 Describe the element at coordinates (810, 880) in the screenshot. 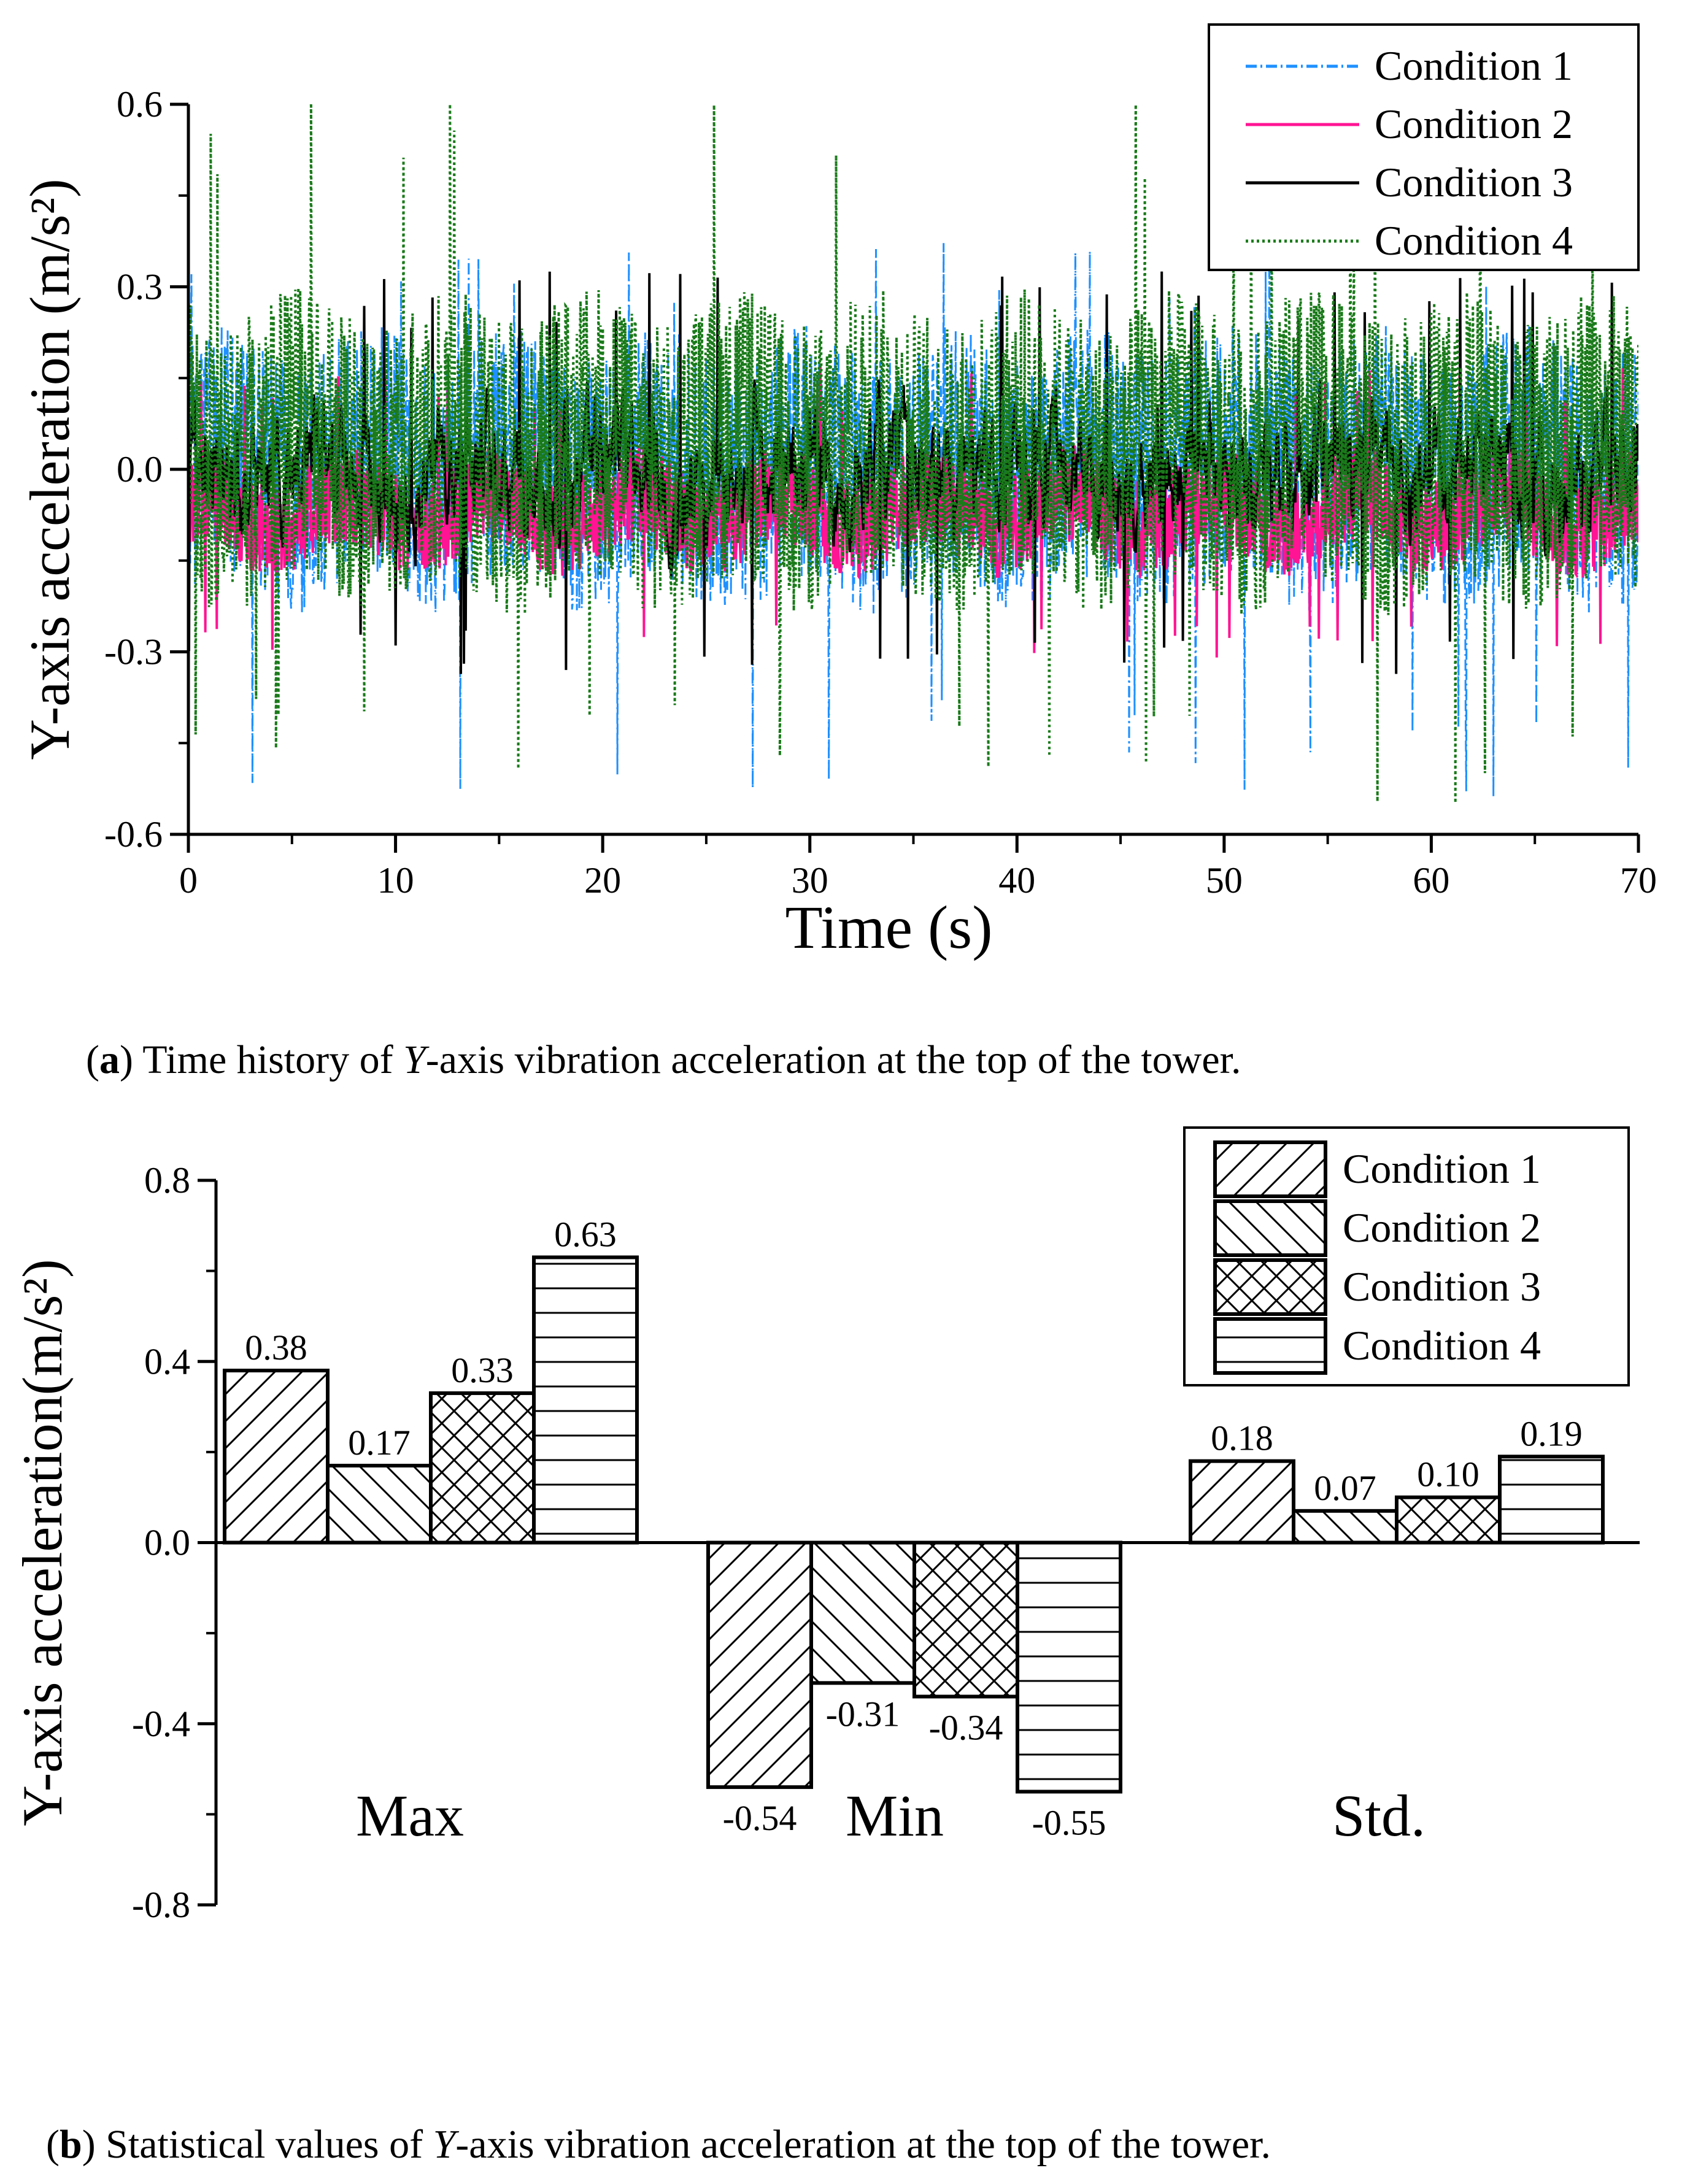

I see `x-tick-label: 30` at that location.